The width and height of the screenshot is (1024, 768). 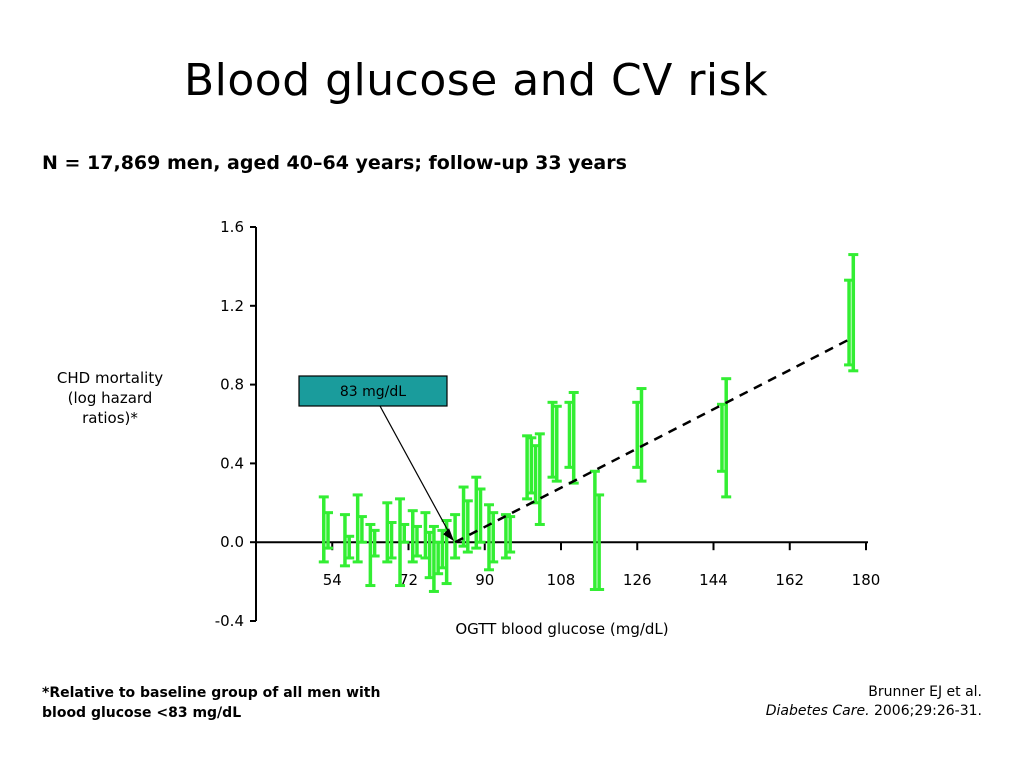 I want to click on annotation-arrowhead, so click(x=449, y=535).